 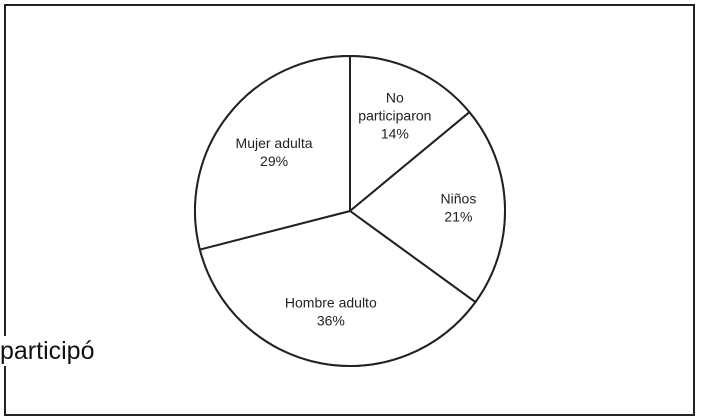 What do you see at coordinates (274, 161) in the screenshot?
I see `slice-percent-label: 29%` at bounding box center [274, 161].